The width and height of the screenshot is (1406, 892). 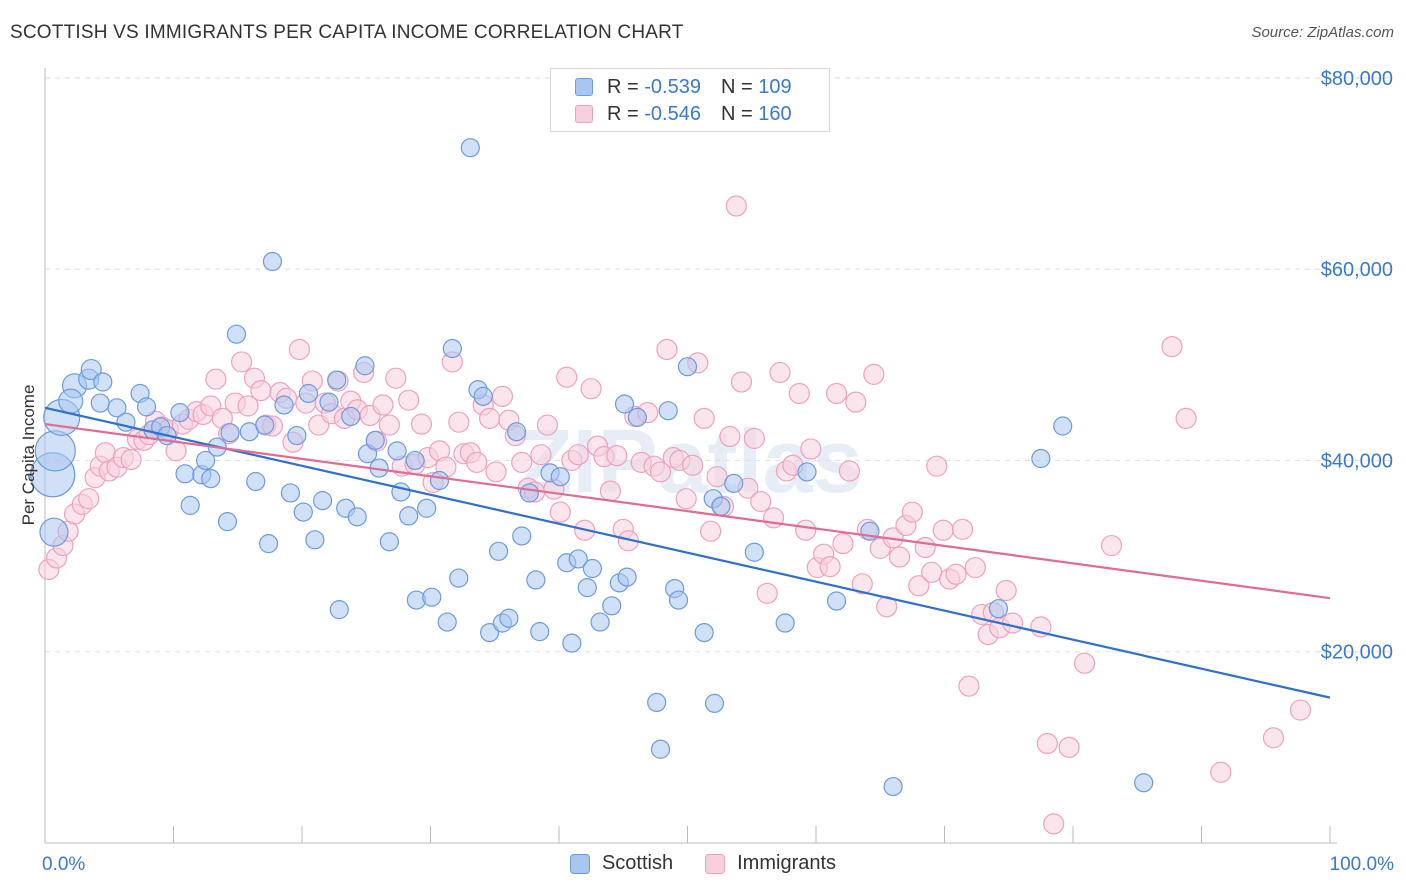 I want to click on legend-row-immigrants: R = -0.546 N = 160, so click(x=683, y=114).